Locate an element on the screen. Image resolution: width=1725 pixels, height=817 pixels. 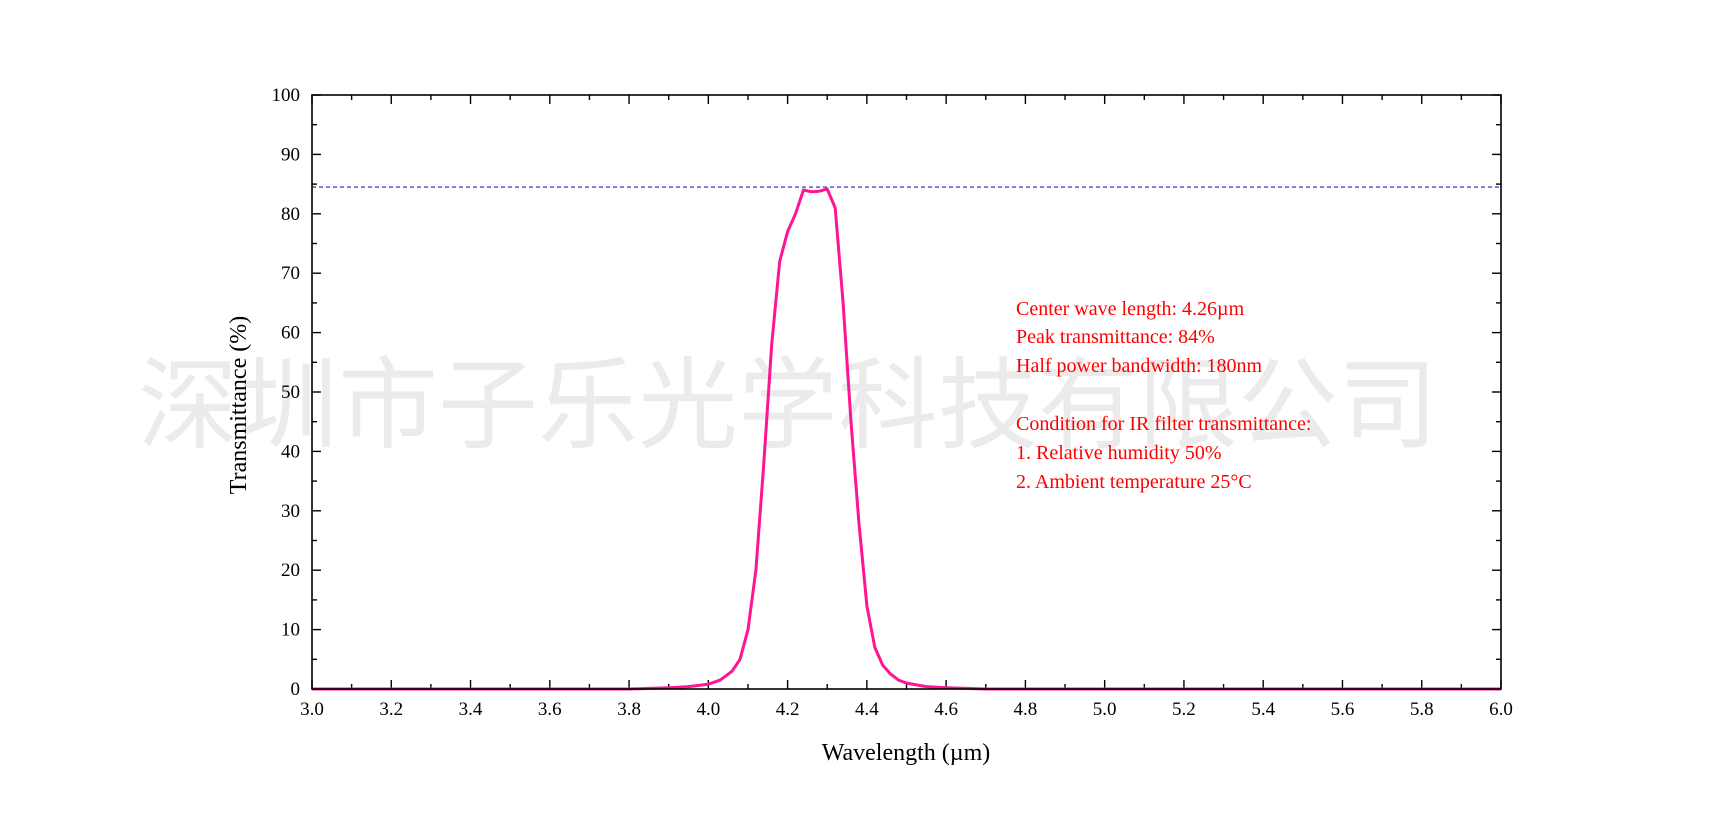
x-axis-title: Wavelength (µm) is located at coordinates (906, 753).